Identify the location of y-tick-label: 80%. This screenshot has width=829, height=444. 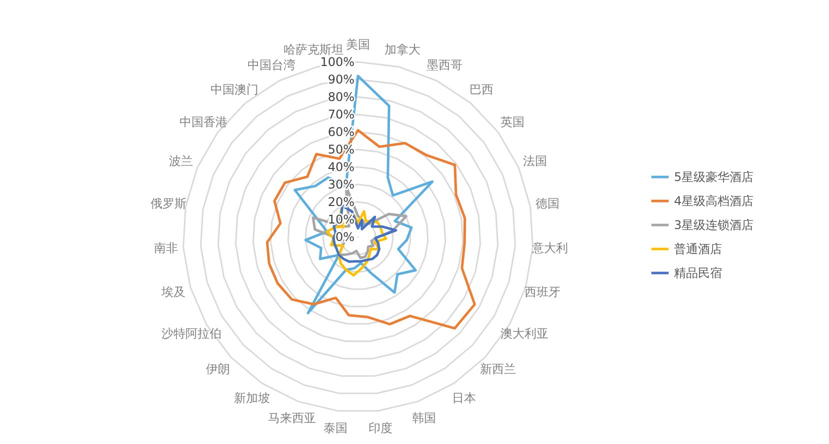
(341, 97).